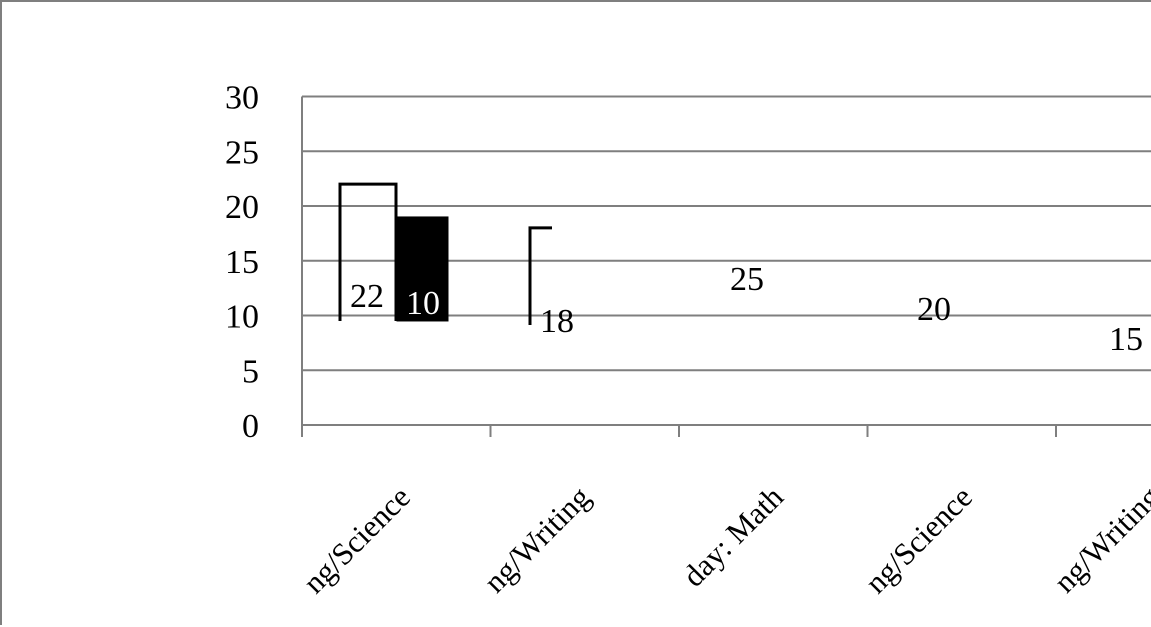 The height and width of the screenshot is (627, 1151). I want to click on data-label-3: 18, so click(557, 321).